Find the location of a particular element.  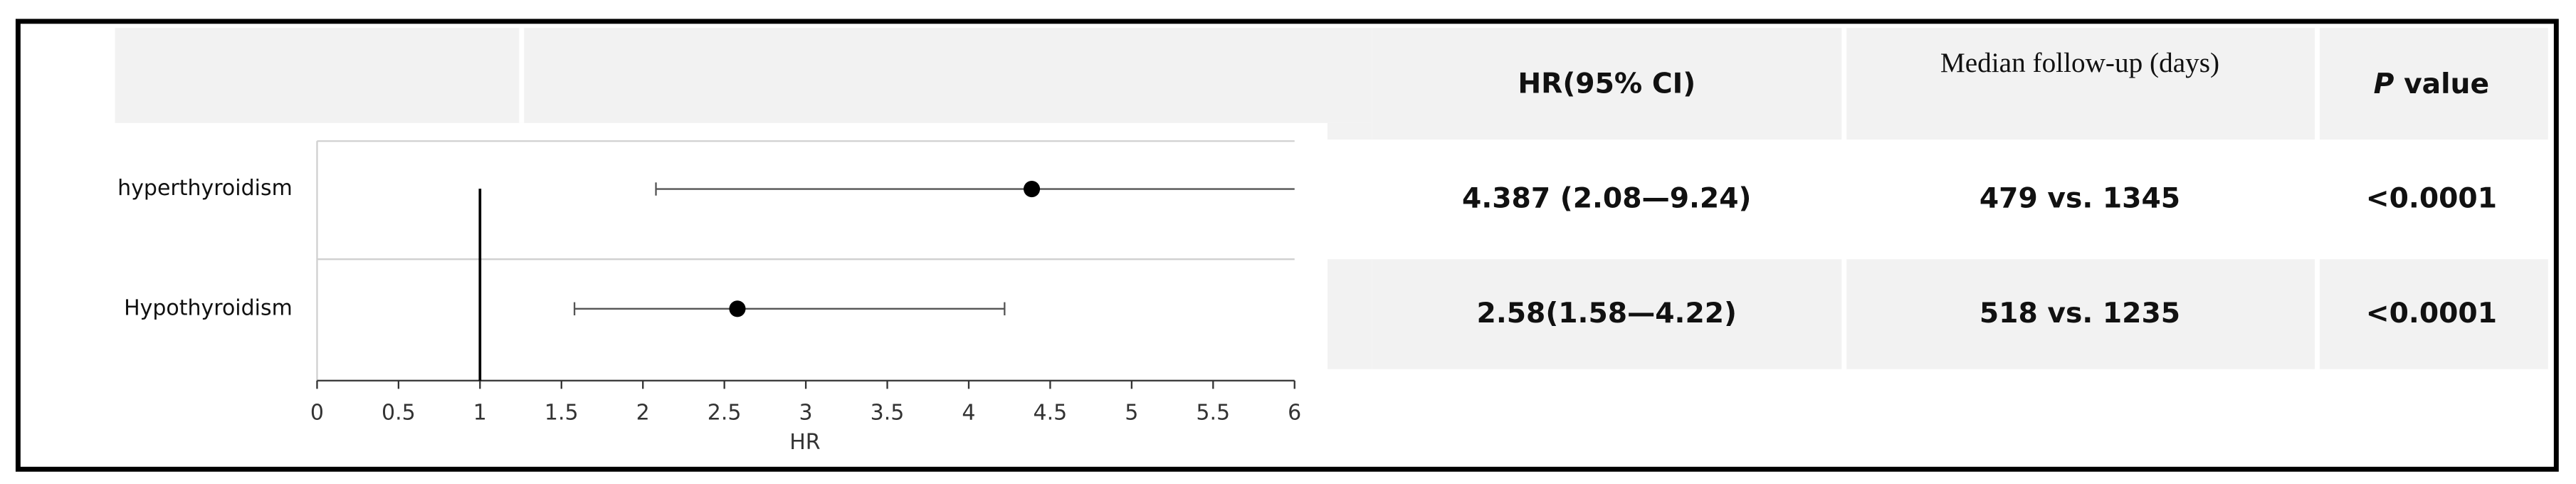

table-header: P value is located at coordinates (2432, 84).